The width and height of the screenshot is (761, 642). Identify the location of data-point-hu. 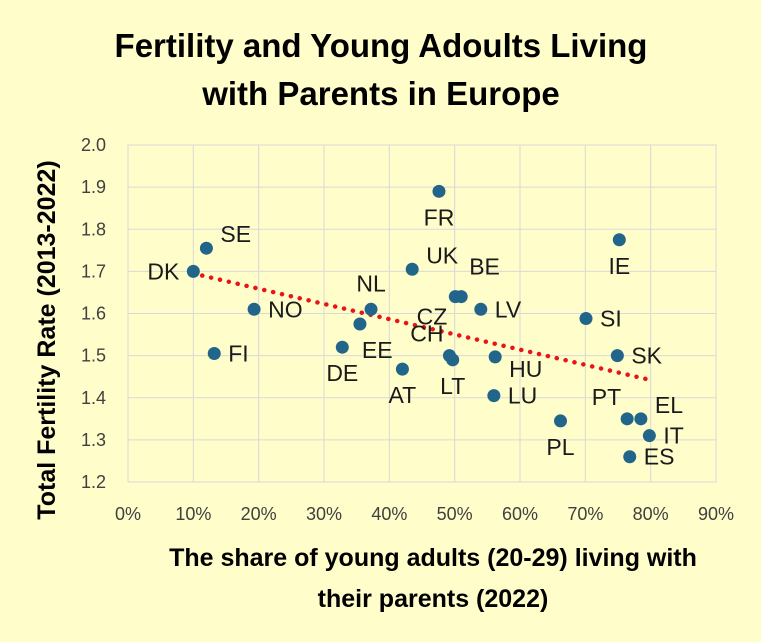
(495, 357).